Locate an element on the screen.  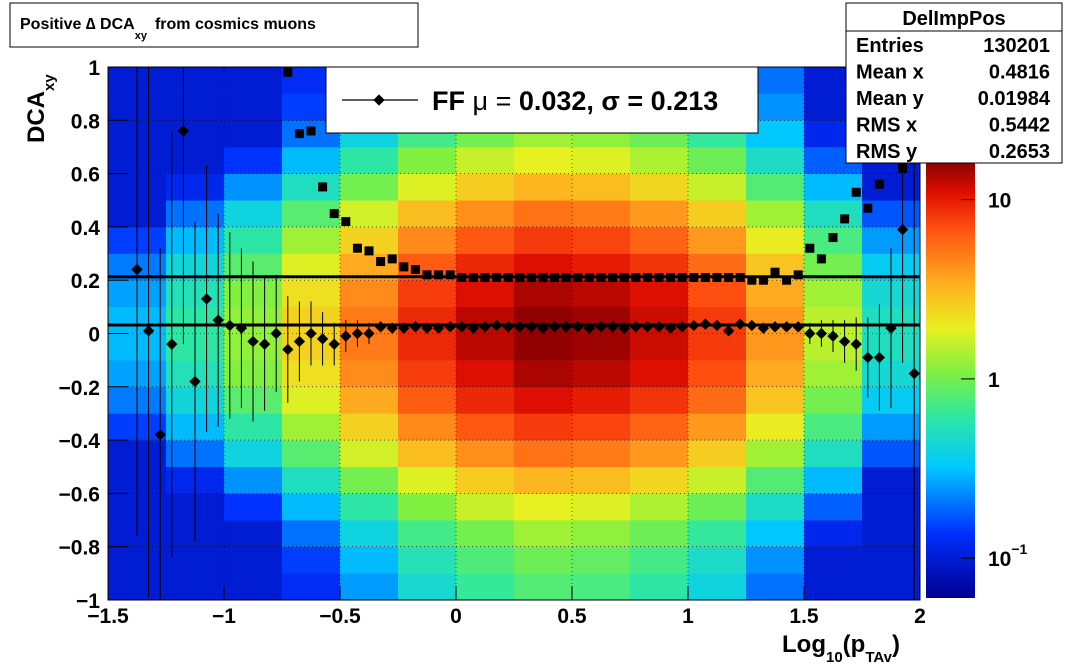
legend-sigma: 0.213 is located at coordinates (685, 101).